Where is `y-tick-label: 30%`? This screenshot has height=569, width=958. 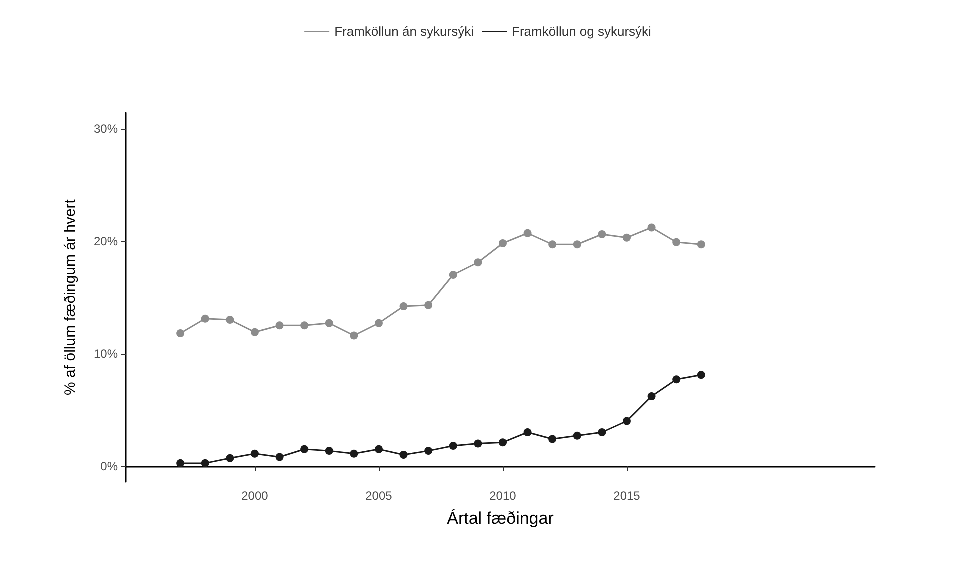 y-tick-label: 30% is located at coordinates (106, 129).